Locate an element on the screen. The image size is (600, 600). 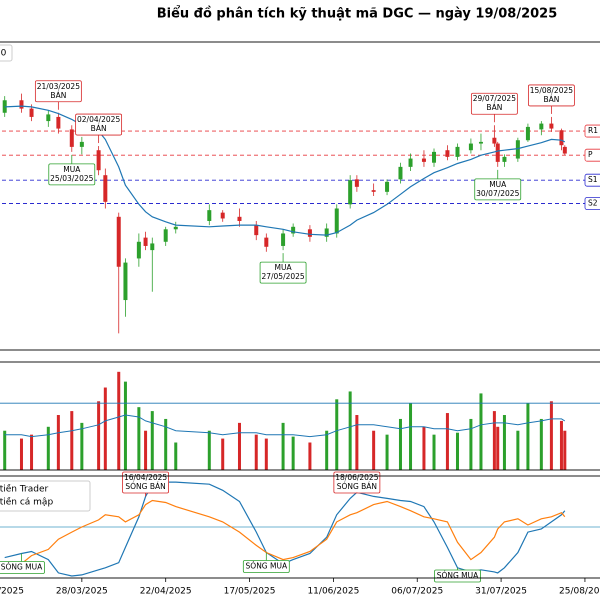
legend-label: MA20 is located at coordinates (3, 54).